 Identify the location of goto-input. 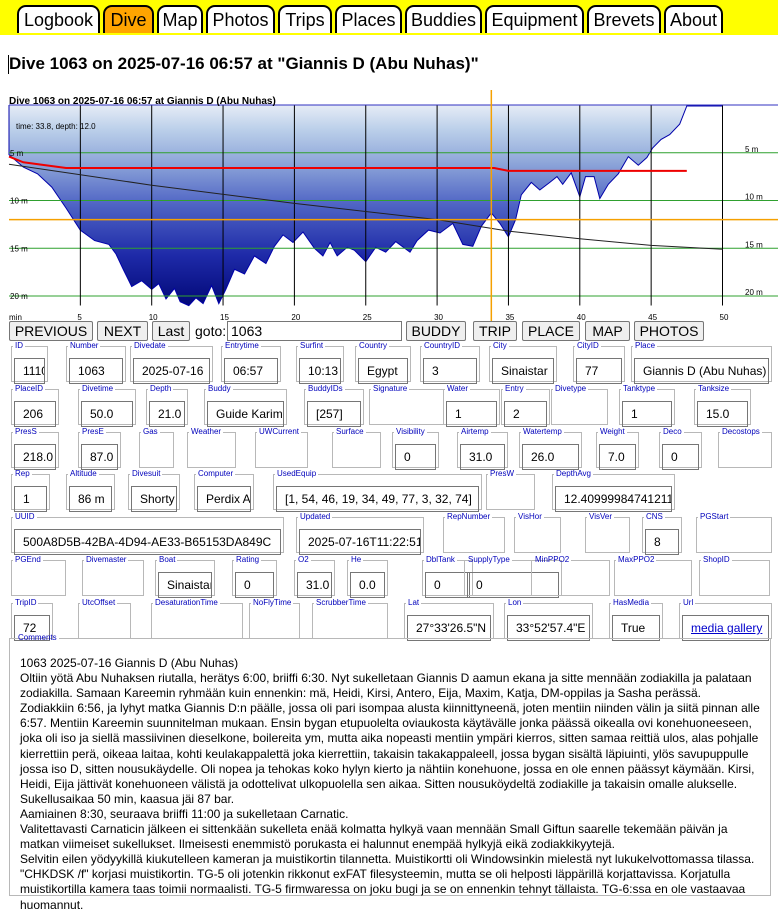
(314, 331).